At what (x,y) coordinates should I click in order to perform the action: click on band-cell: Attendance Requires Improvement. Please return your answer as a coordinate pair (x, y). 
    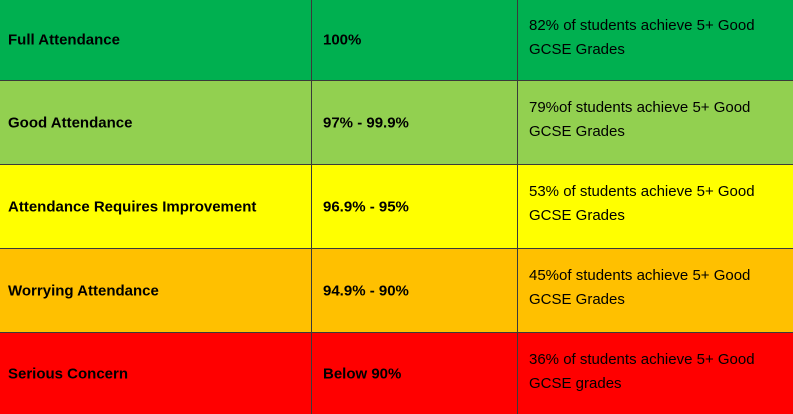
    Looking at the image, I should click on (156, 206).